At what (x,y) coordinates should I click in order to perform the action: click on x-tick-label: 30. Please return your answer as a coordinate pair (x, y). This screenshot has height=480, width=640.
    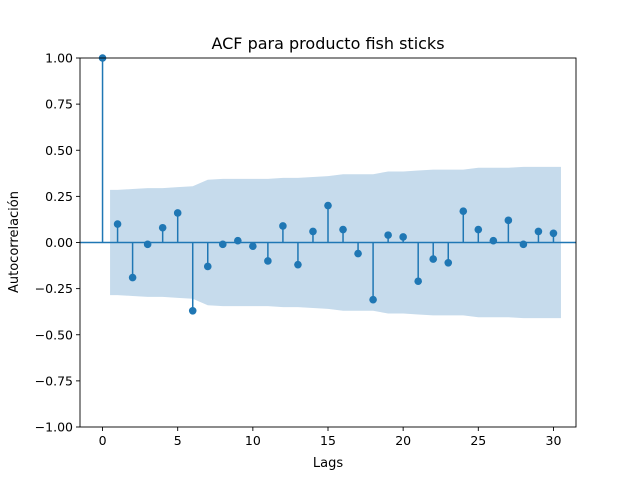
    Looking at the image, I should click on (554, 440).